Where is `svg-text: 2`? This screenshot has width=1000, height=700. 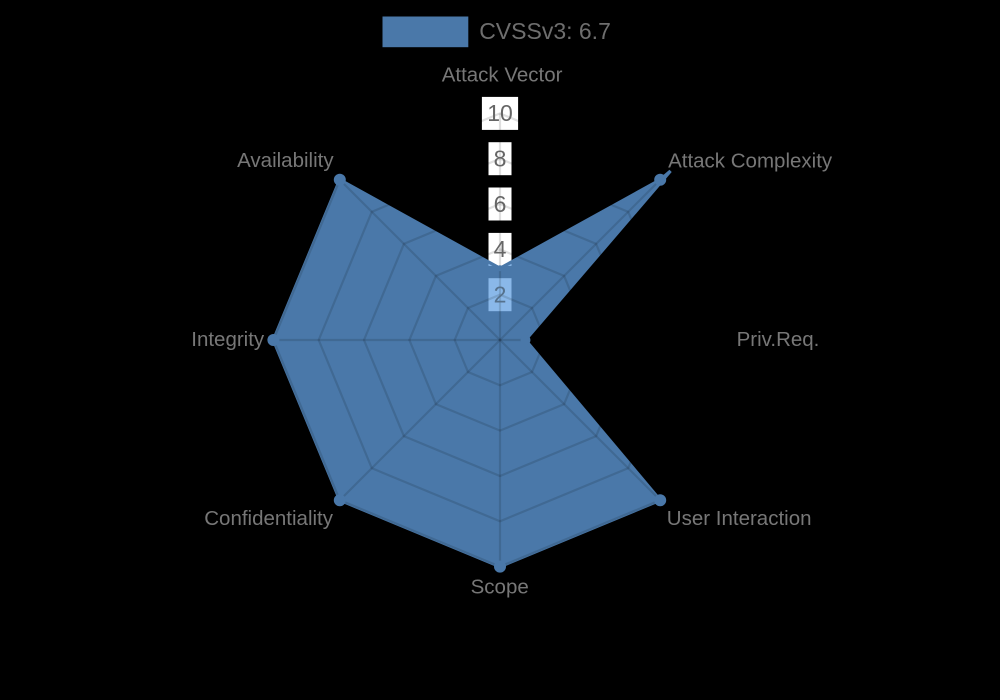 svg-text: 2 is located at coordinates (500, 295).